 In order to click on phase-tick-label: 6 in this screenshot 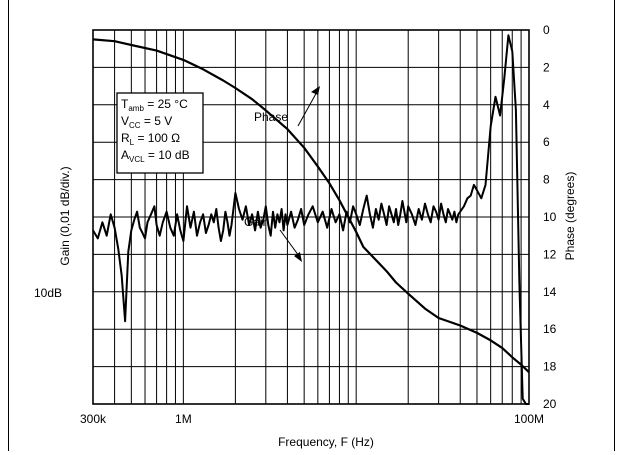, I will do `click(546, 142)`.